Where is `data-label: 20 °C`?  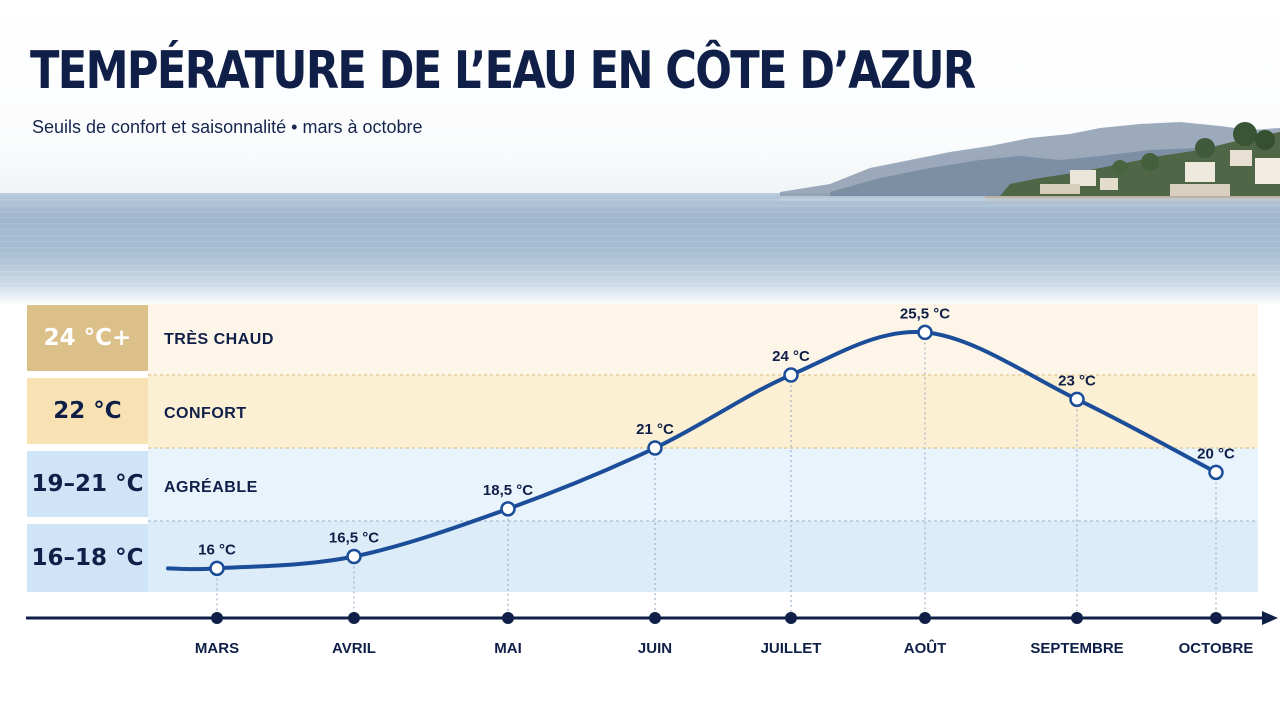 data-label: 20 °C is located at coordinates (1216, 453).